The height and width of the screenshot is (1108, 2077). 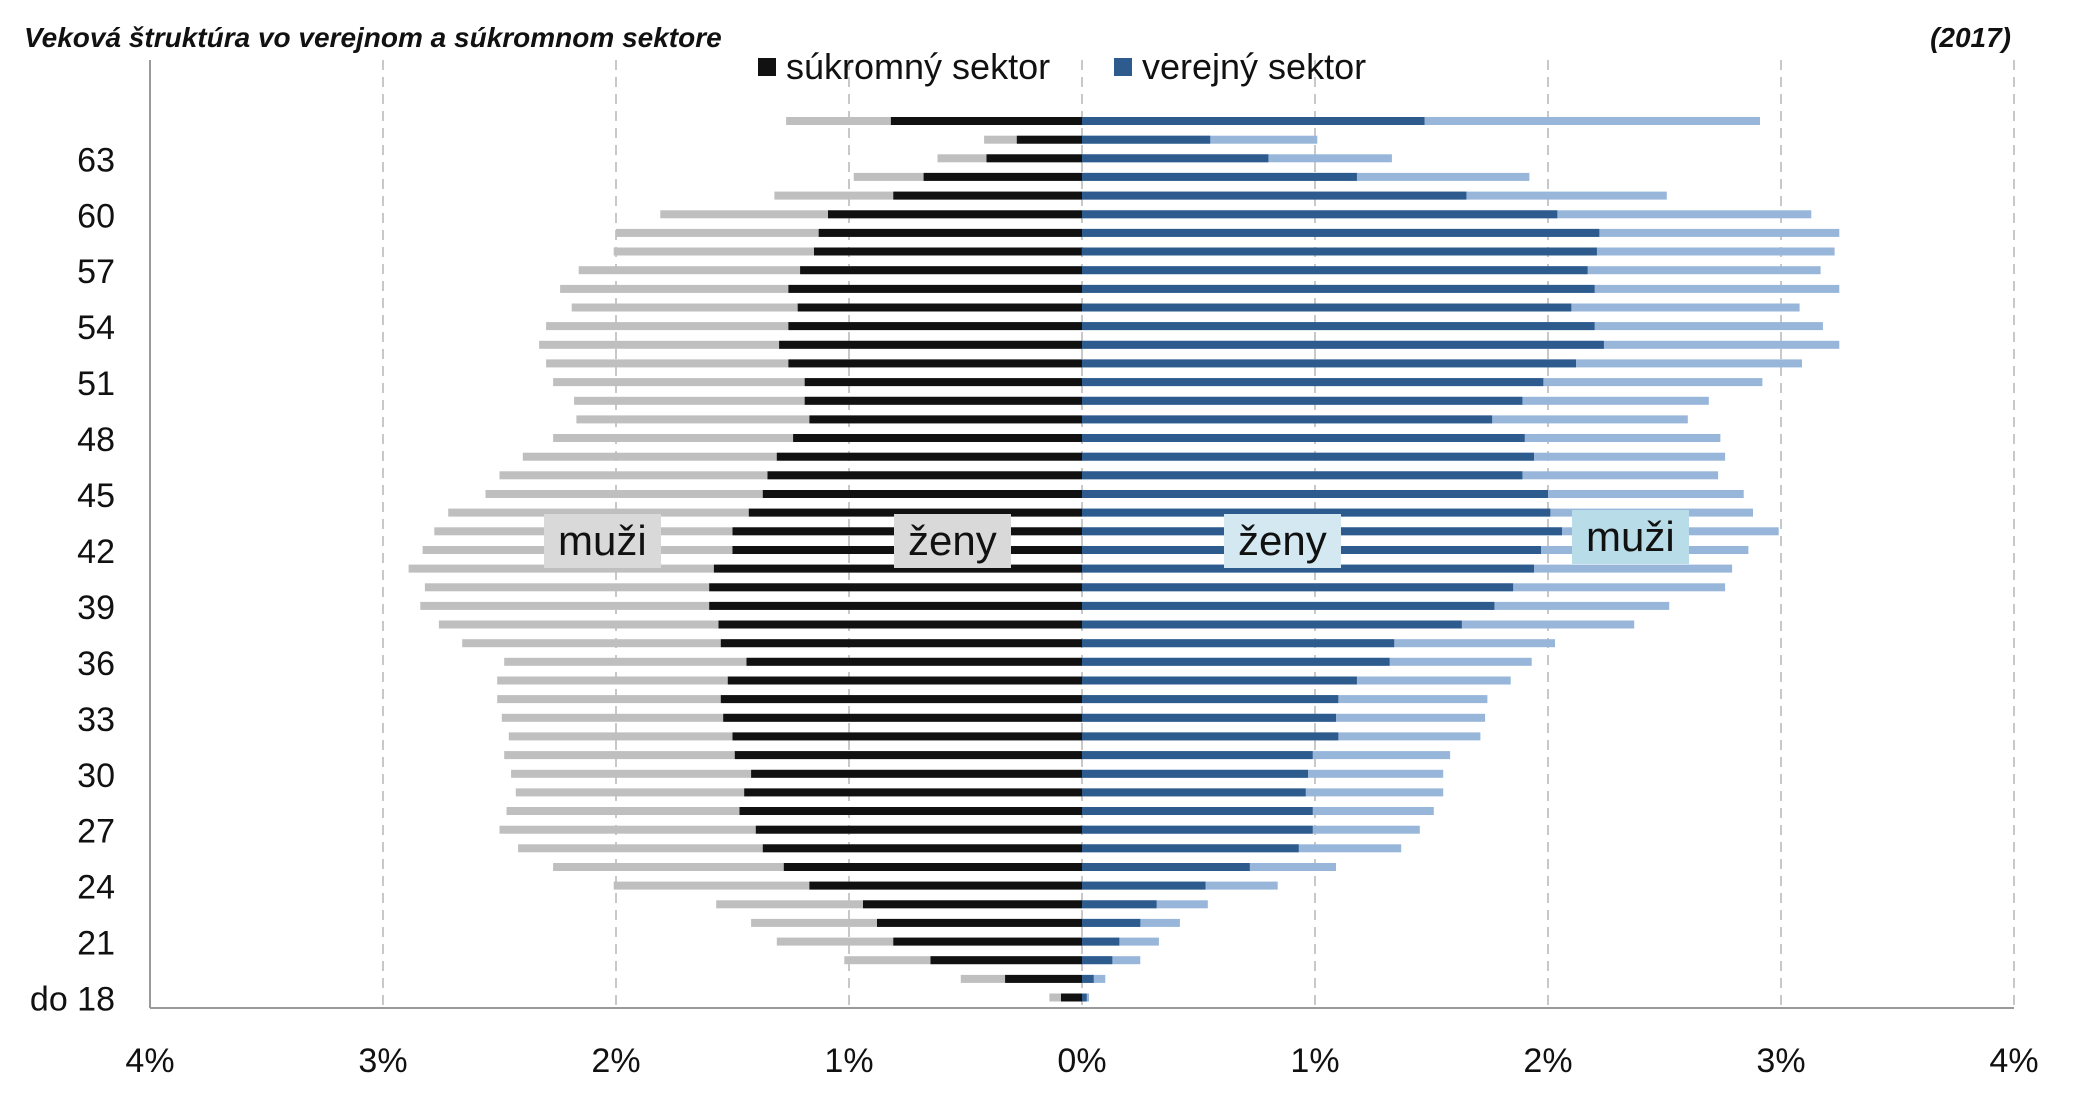 What do you see at coordinates (615, 1061) in the screenshot?
I see `x-tick-label: 2%` at bounding box center [615, 1061].